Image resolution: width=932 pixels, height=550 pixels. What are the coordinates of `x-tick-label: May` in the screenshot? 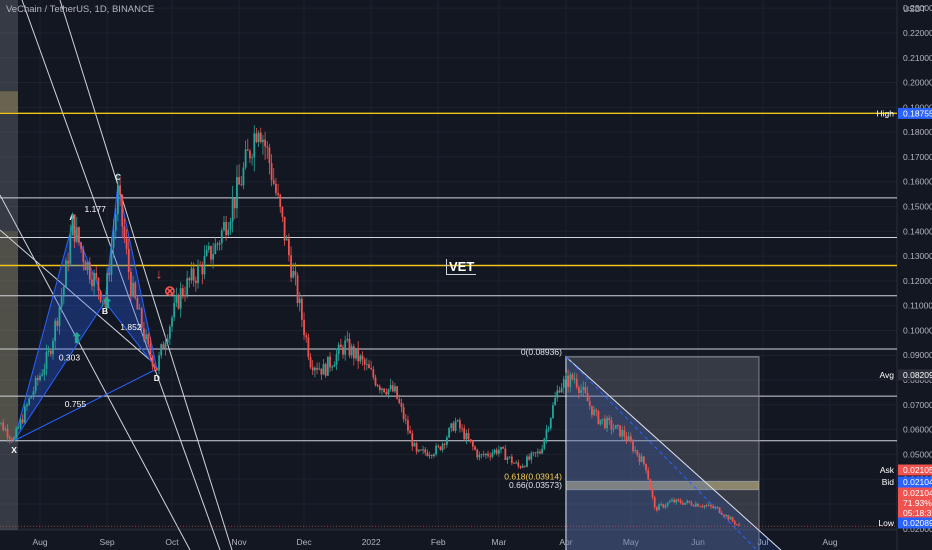 It's located at (631, 542).